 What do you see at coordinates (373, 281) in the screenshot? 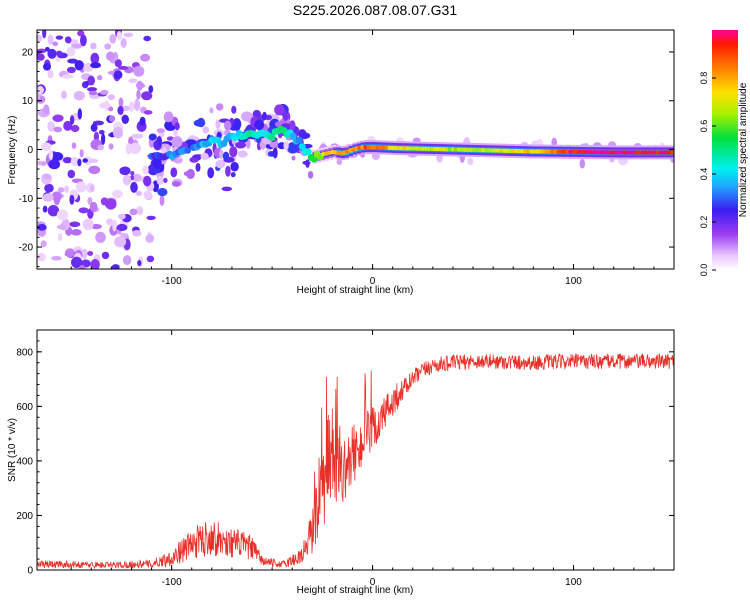
I see `spectrogram-x-tick-label: 0` at bounding box center [373, 281].